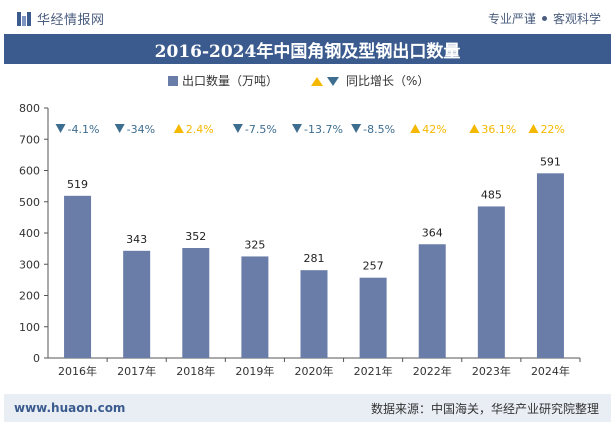 This screenshot has height=427, width=615. What do you see at coordinates (323, 129) in the screenshot?
I see `growth-label: -13.7%` at bounding box center [323, 129].